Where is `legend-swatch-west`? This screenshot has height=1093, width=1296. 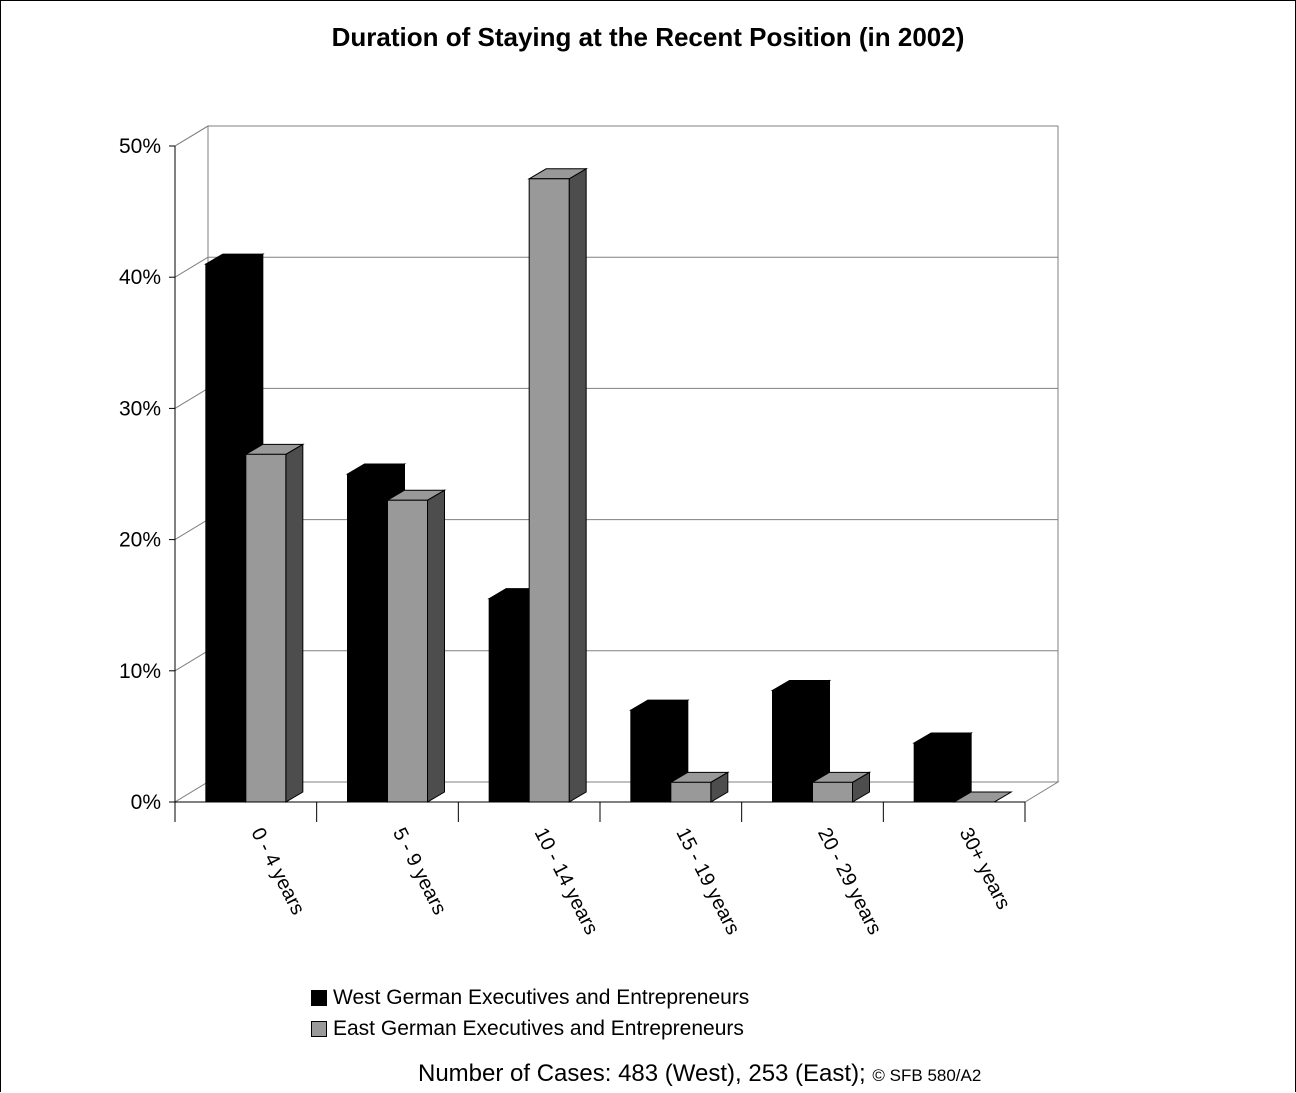 legend-swatch-west is located at coordinates (319, 997).